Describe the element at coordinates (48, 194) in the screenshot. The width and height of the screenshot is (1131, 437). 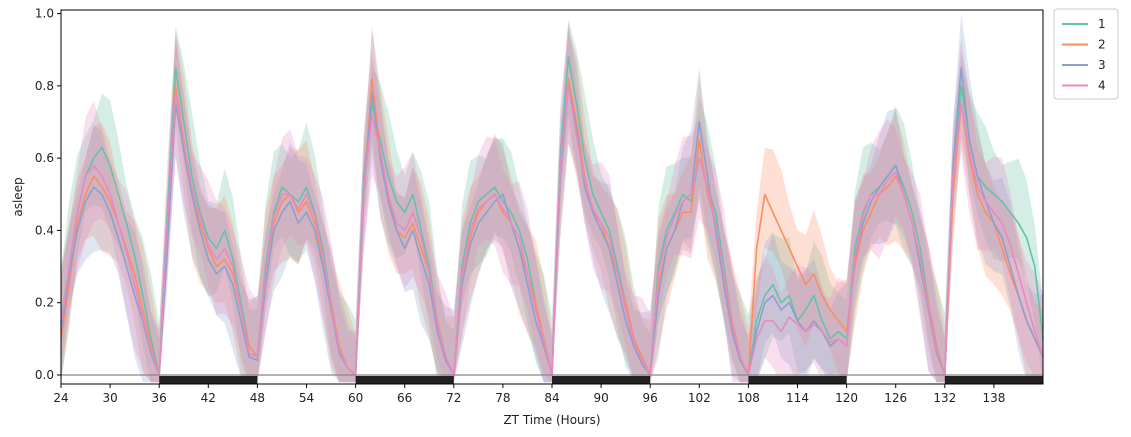
I see `y-axis-ticks: 0.0 0.2 0.4 0.6 0.8 1.0` at that location.